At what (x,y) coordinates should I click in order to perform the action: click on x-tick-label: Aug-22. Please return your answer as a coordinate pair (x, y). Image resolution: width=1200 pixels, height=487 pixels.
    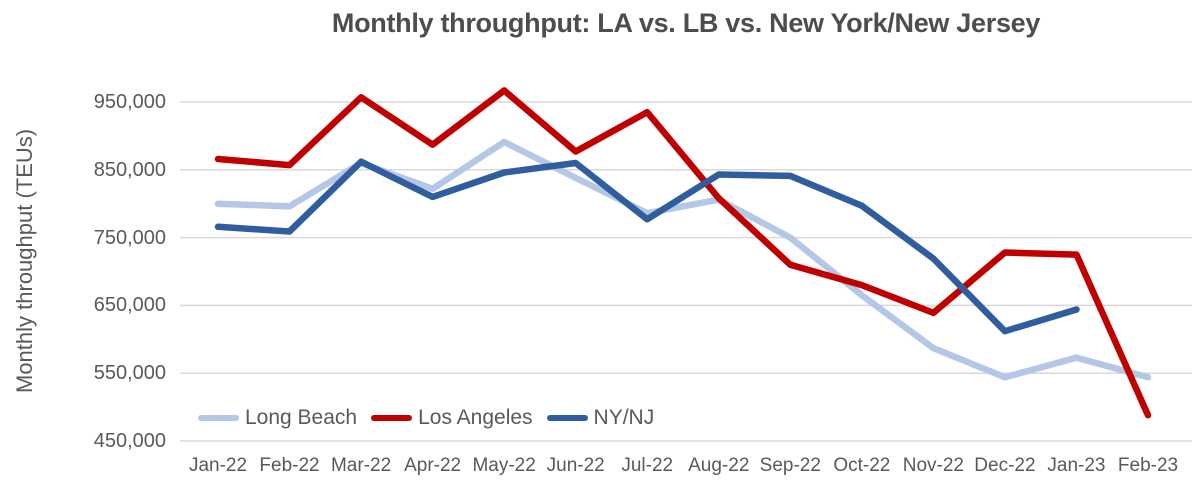
    Looking at the image, I should click on (719, 465).